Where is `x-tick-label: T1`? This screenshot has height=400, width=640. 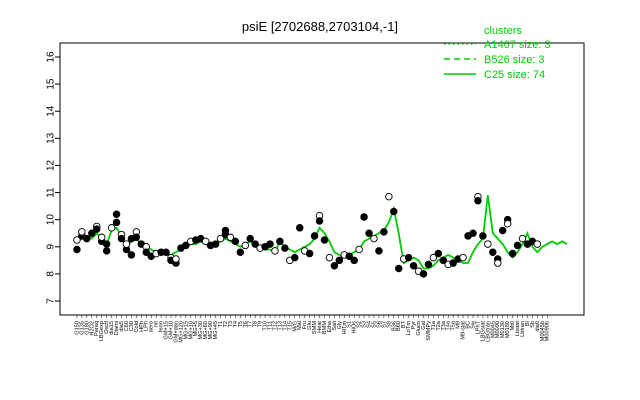 x-tick-label: T1 is located at coordinates (221, 324).